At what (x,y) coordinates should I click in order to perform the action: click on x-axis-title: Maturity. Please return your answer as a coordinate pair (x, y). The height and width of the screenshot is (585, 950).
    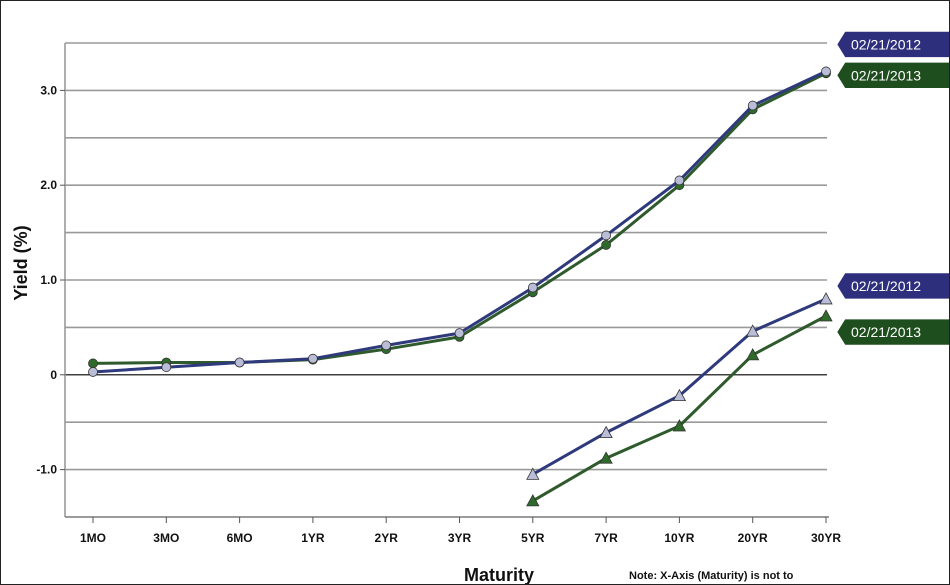
    Looking at the image, I should click on (499, 574).